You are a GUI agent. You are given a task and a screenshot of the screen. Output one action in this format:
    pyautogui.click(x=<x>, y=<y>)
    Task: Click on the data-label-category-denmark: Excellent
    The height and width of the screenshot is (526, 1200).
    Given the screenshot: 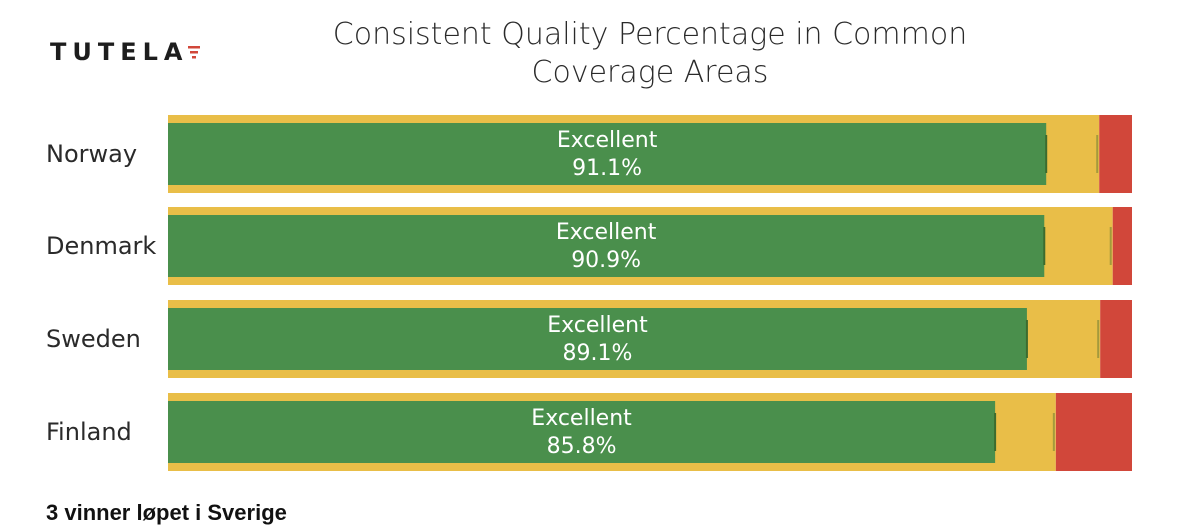 What is the action you would take?
    pyautogui.click(x=606, y=232)
    